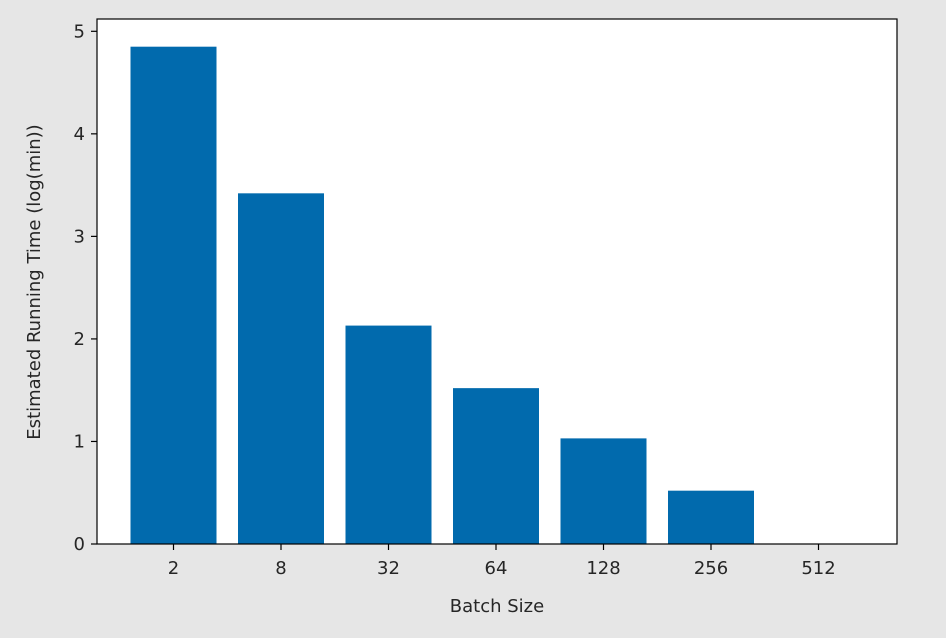 Image resolution: width=946 pixels, height=638 pixels. I want to click on x-tick-label: 32, so click(388, 568).